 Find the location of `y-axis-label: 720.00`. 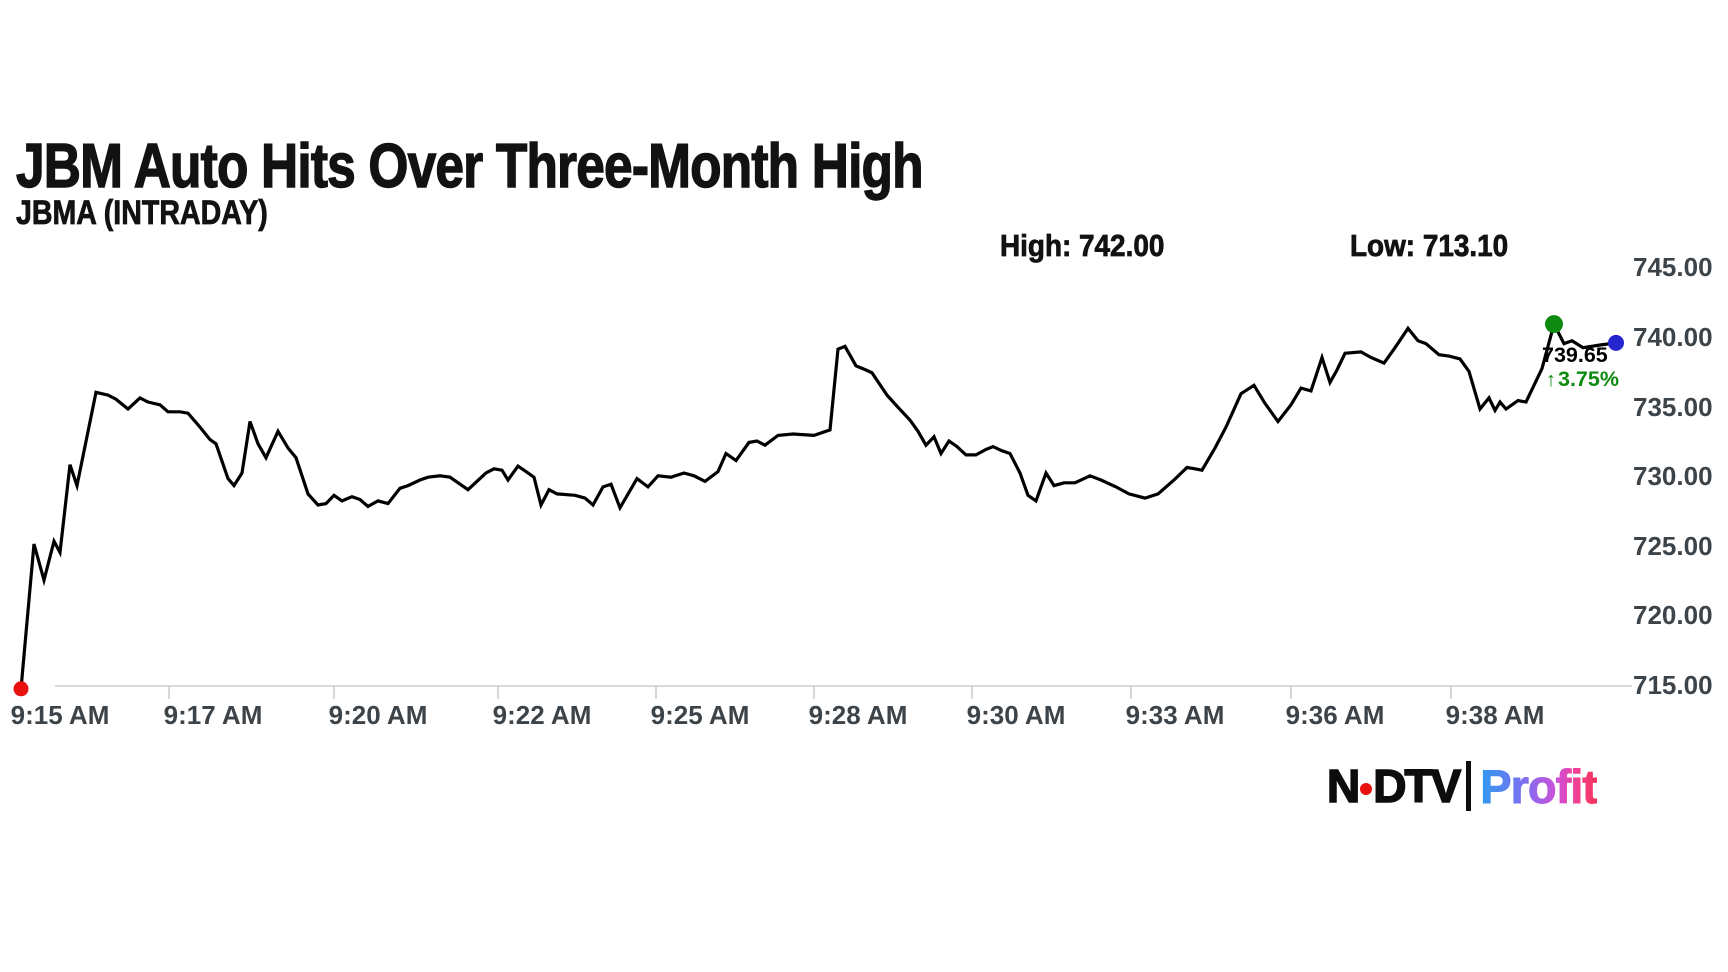

y-axis-label: 720.00 is located at coordinates (1673, 615).